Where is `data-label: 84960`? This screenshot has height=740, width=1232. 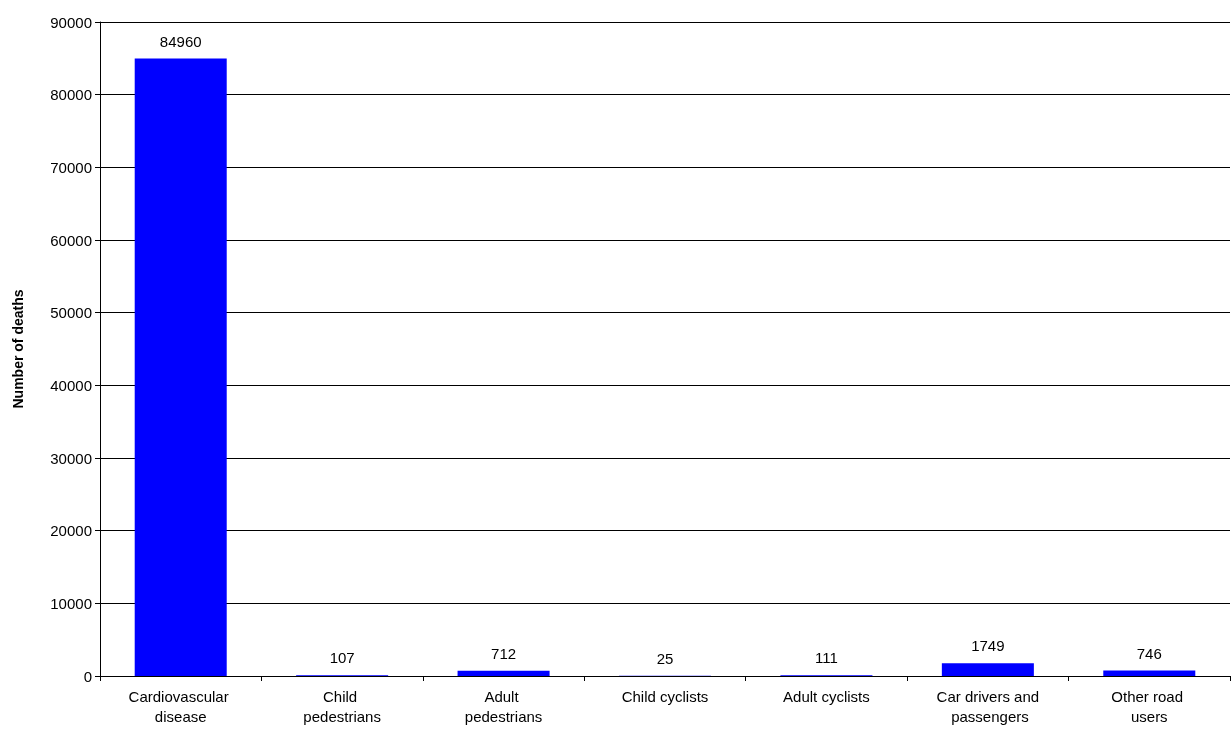 data-label: 84960 is located at coordinates (180, 41).